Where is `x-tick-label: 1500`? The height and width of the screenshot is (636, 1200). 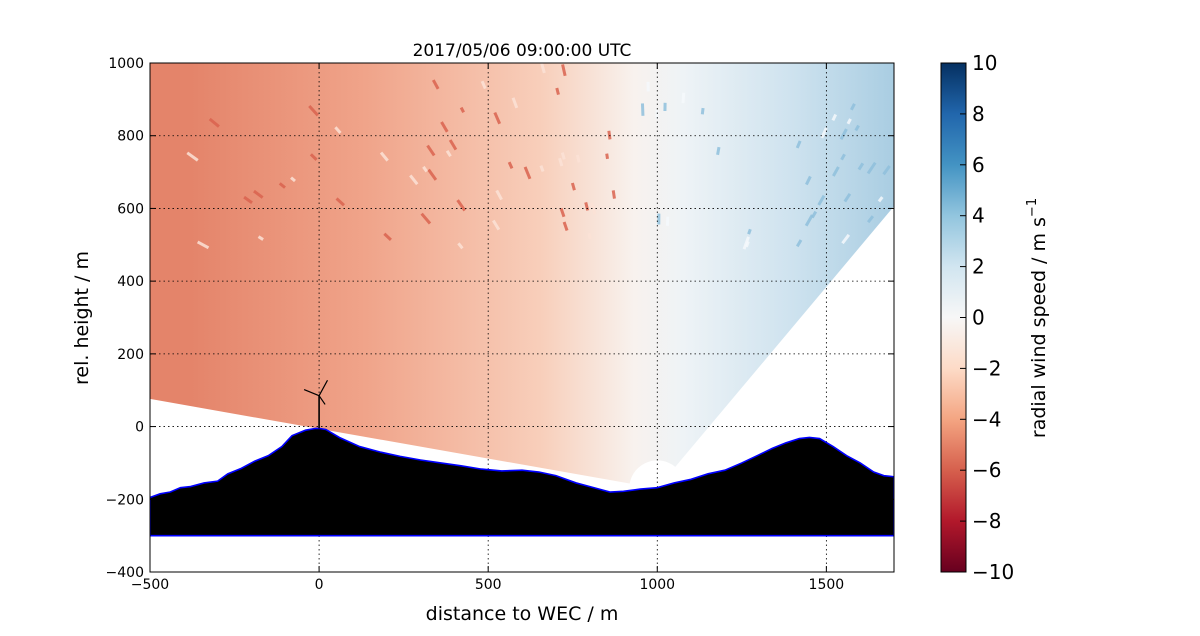 x-tick-label: 1500 is located at coordinates (827, 585).